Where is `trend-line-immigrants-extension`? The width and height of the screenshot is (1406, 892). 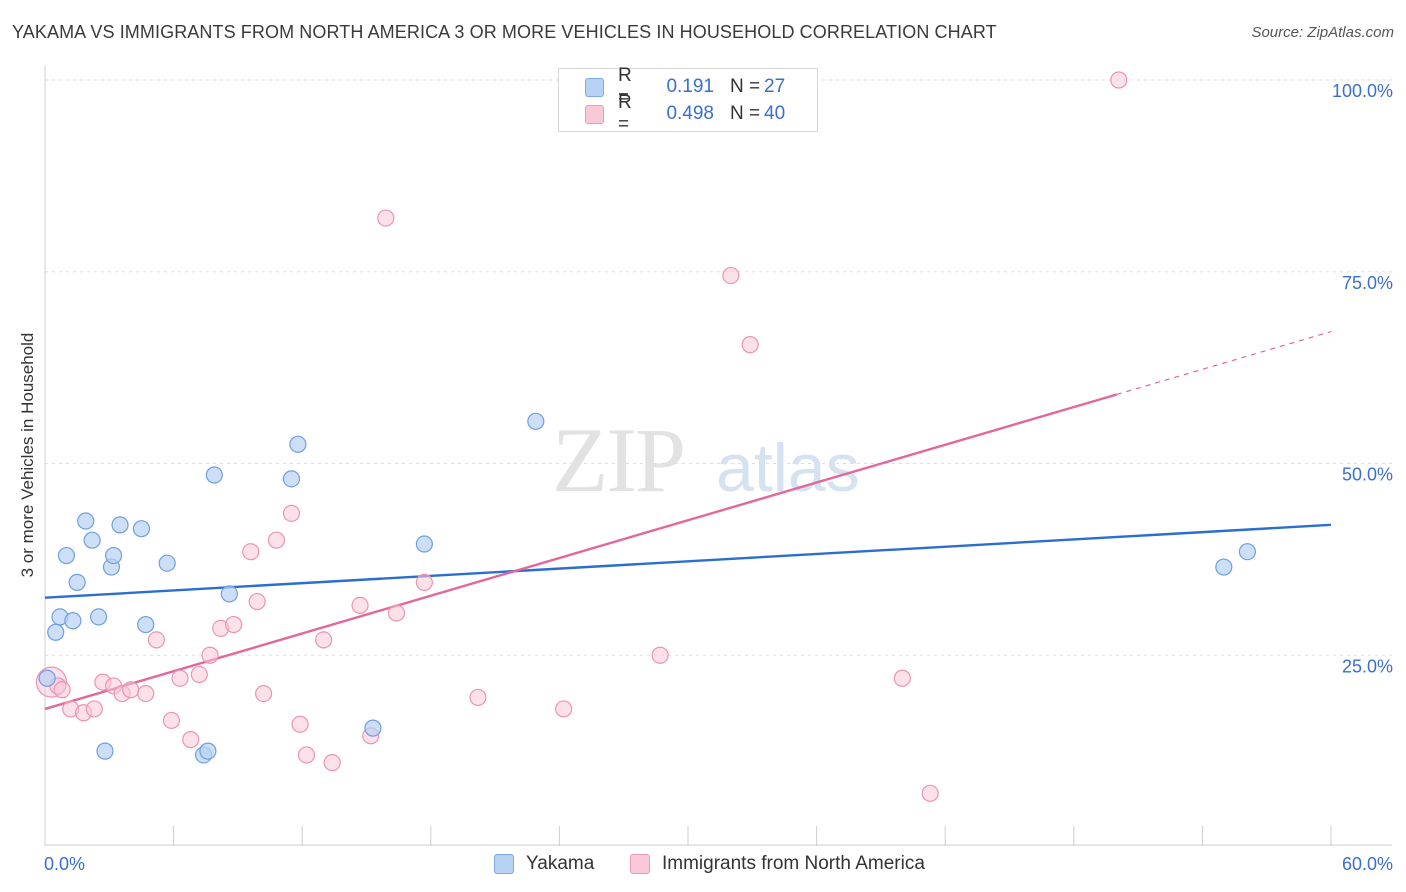 trend-line-immigrants-extension is located at coordinates (1224, 363).